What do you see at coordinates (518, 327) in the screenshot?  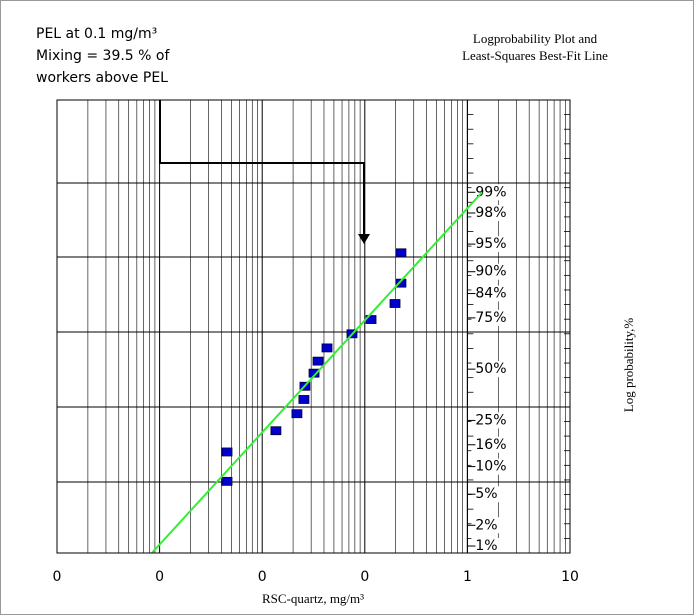 I see `y-ticks: 99% 98% 95% 90% 84% 75% 50% 25% 16% 10% 5% 2% 1%` at bounding box center [518, 327].